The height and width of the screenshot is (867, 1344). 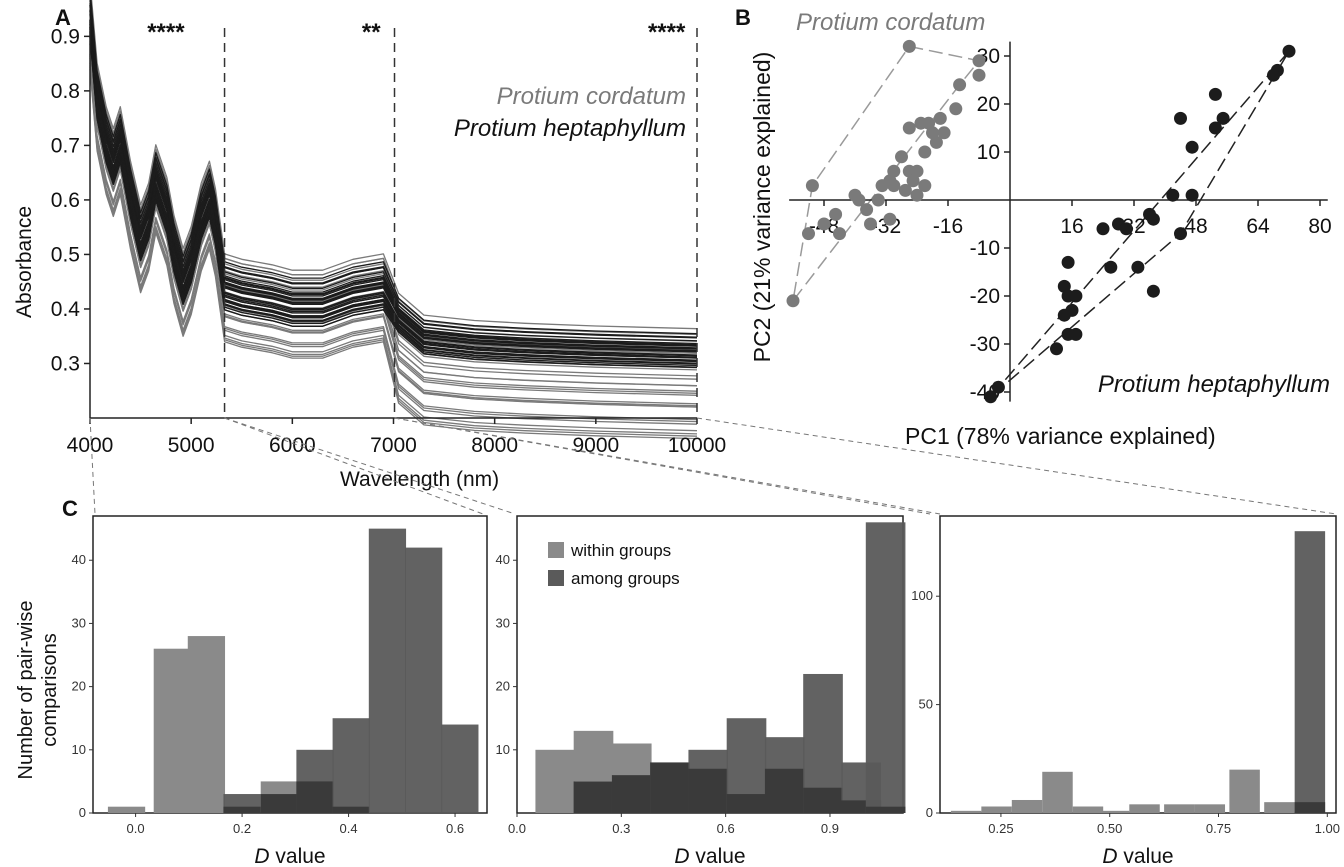 I want to click on pc2-tick-label: -30, so click(x=985, y=344).